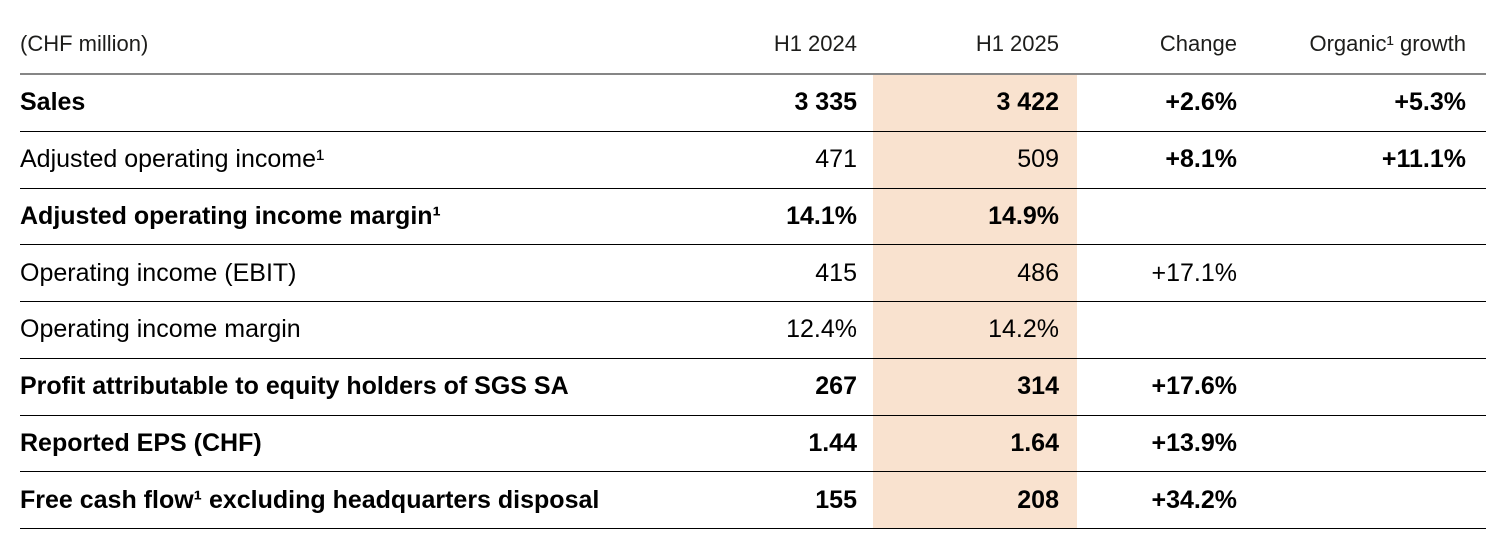 This screenshot has height=555, width=1504. What do you see at coordinates (832, 442) in the screenshot?
I see `value-h1-2024: 1.44` at bounding box center [832, 442].